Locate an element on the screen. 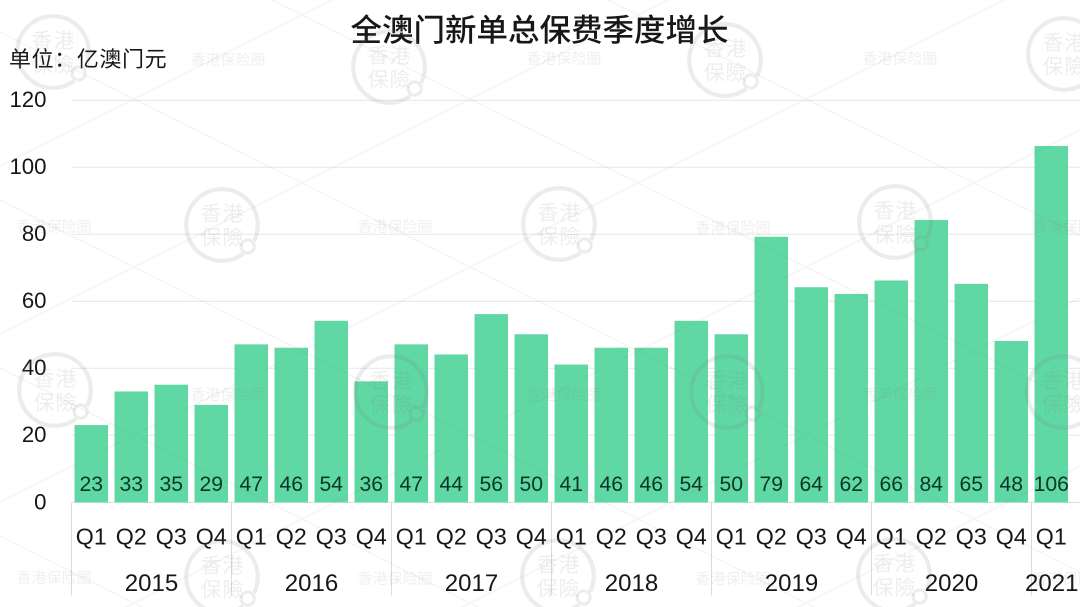  svg-text: 2015 is located at coordinates (151, 583).